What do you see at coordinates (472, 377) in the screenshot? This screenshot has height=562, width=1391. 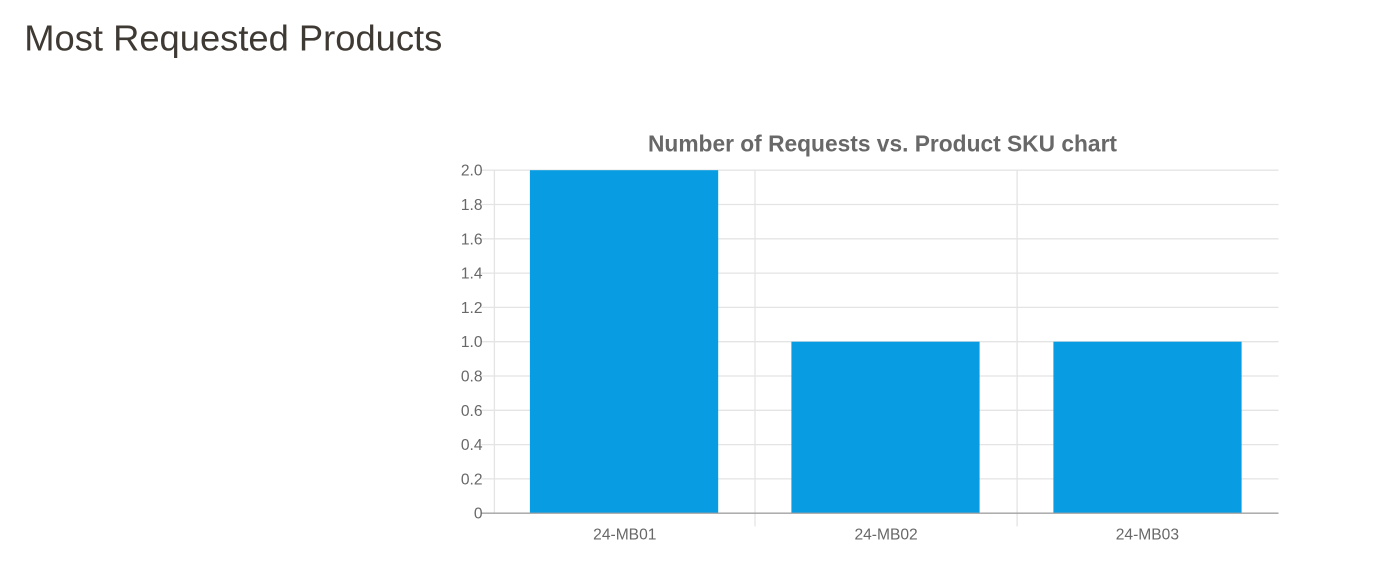 I see `svg-text: 0.8` at bounding box center [472, 377].